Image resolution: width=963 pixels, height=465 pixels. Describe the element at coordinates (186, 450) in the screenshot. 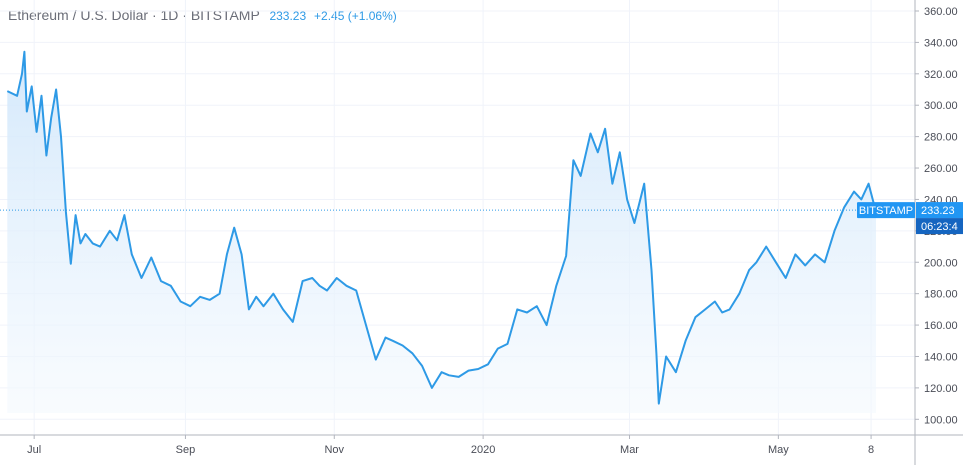

I see `x-tick-label: Sep` at that location.